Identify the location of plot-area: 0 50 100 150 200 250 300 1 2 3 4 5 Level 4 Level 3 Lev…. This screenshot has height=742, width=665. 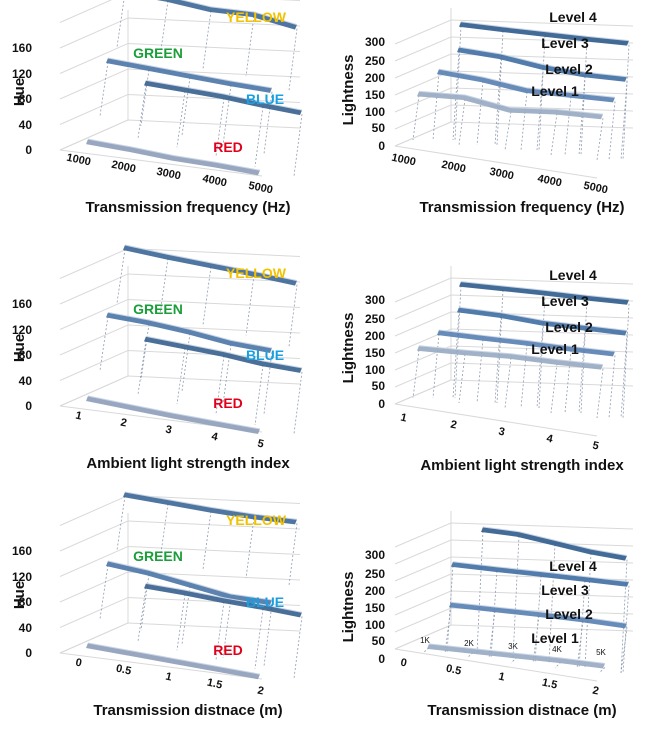
(499, 359).